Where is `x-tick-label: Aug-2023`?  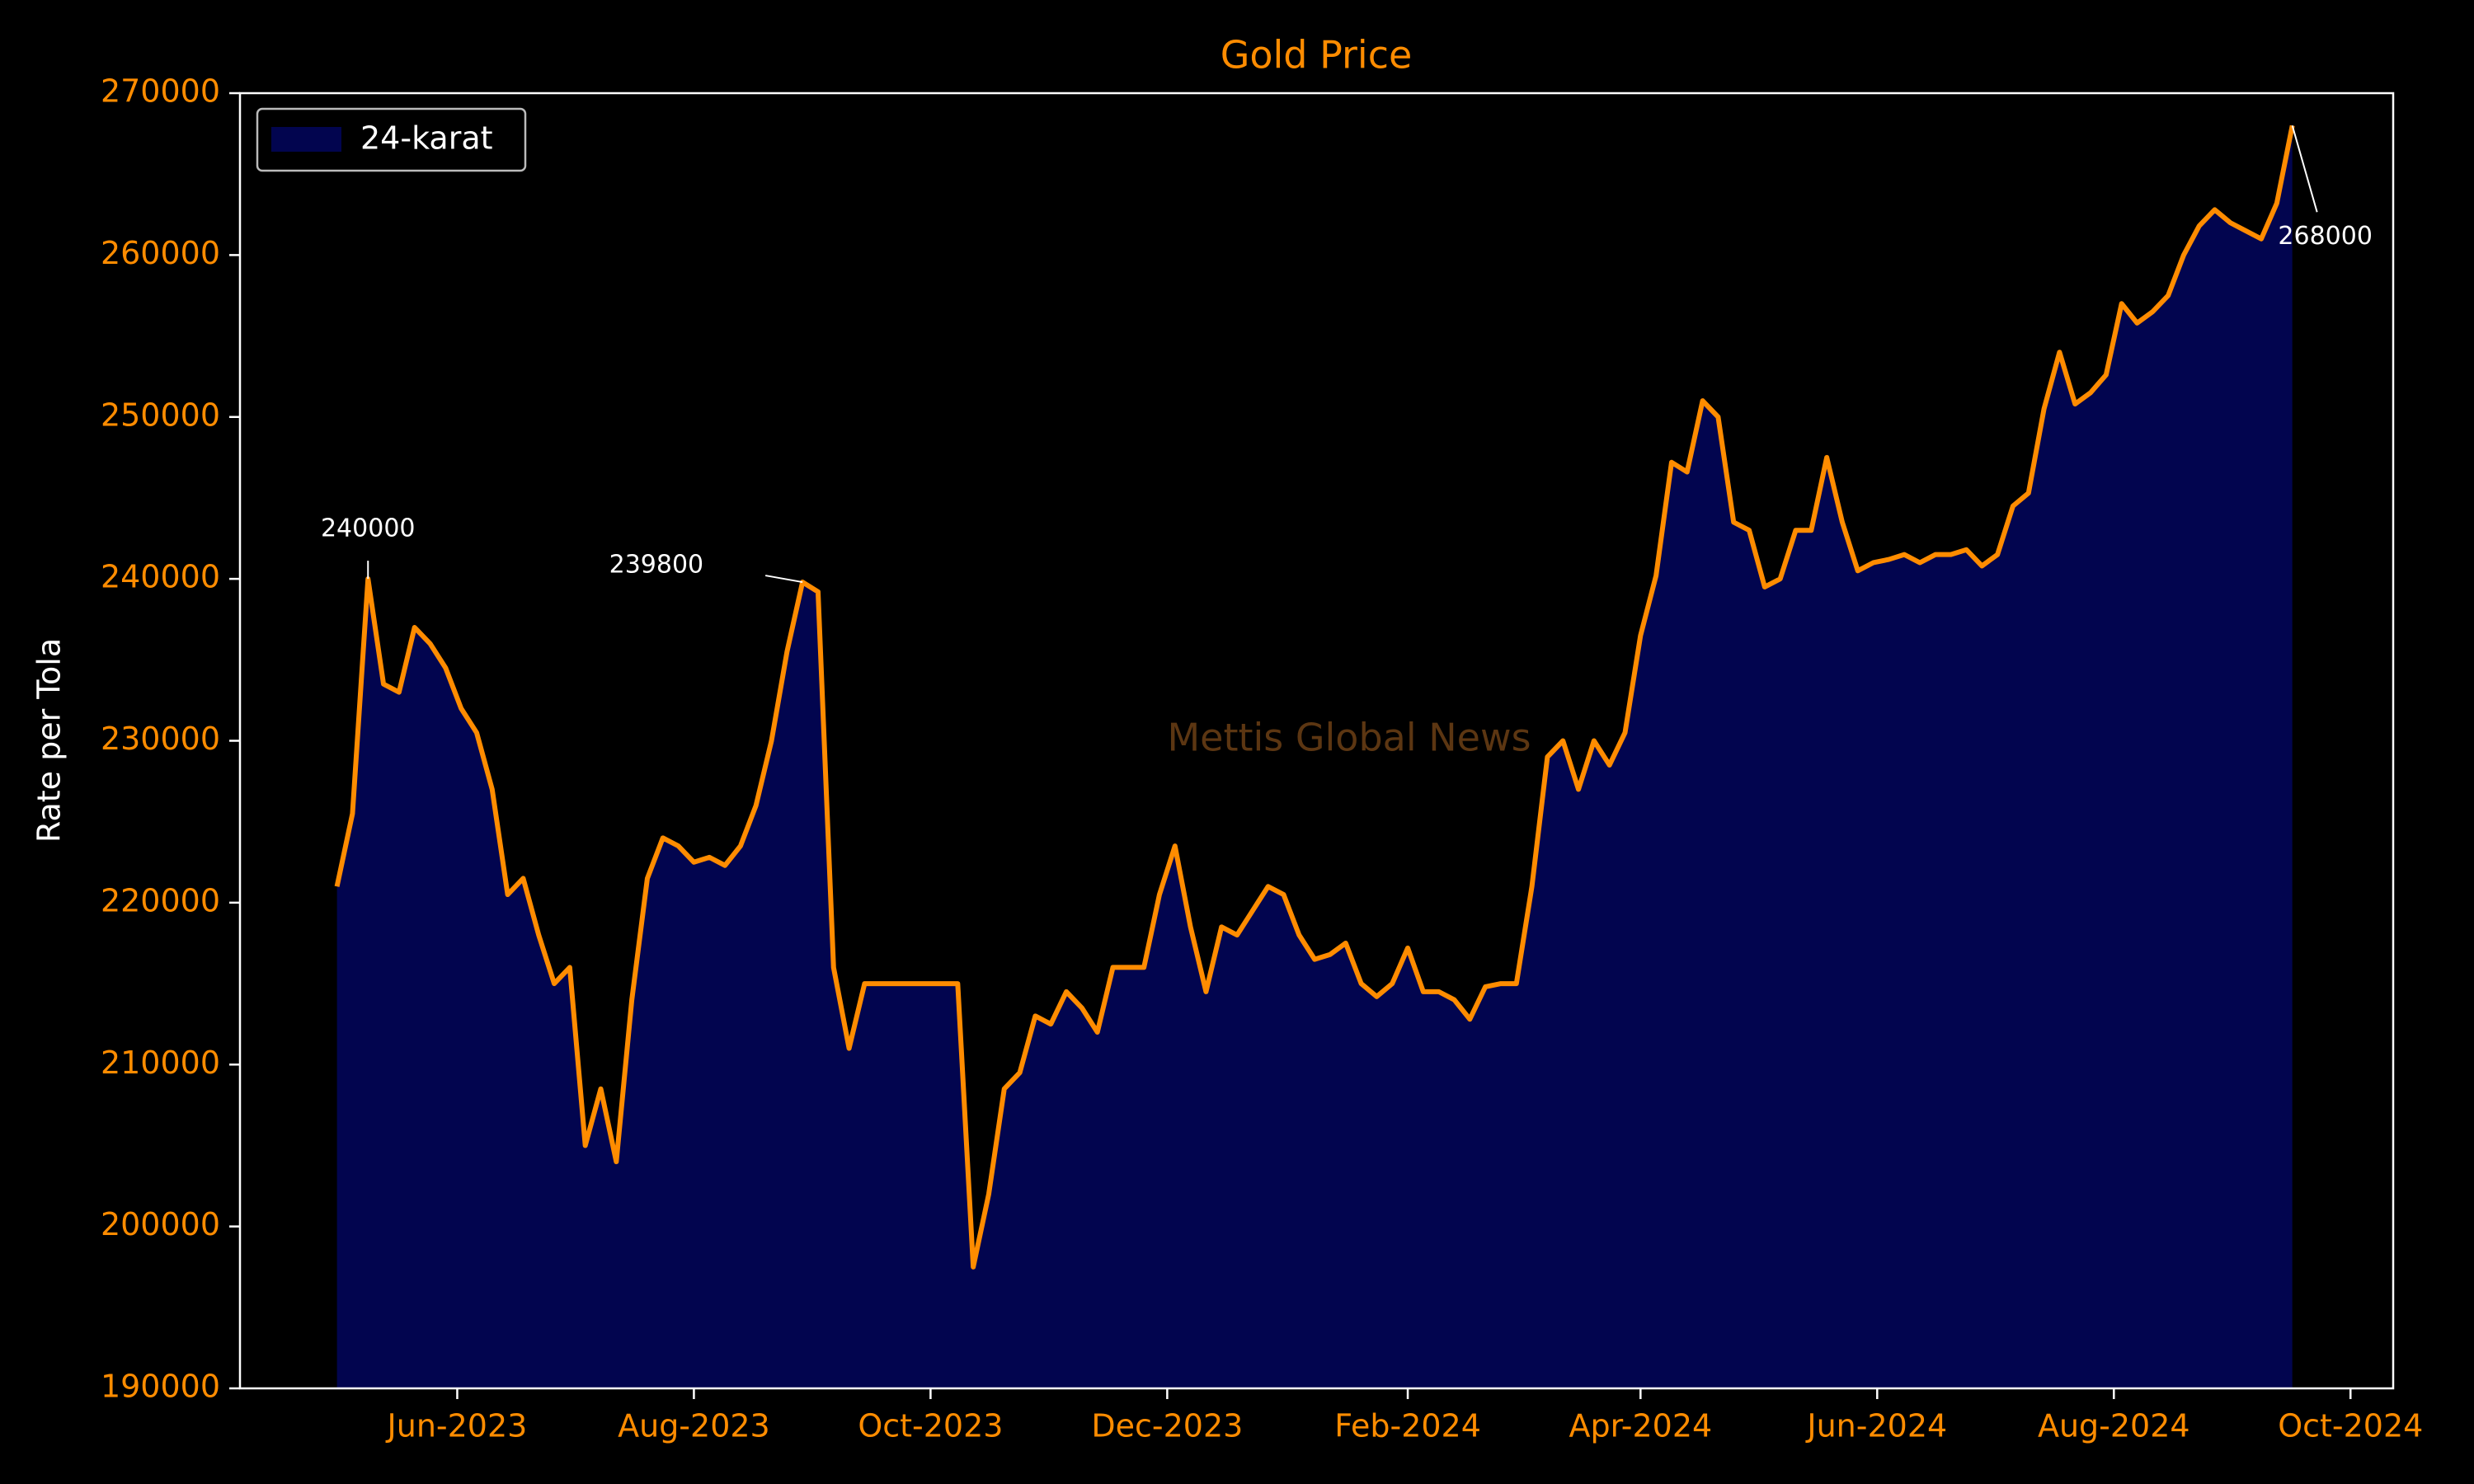
x-tick-label: Aug-2023 is located at coordinates (694, 1426).